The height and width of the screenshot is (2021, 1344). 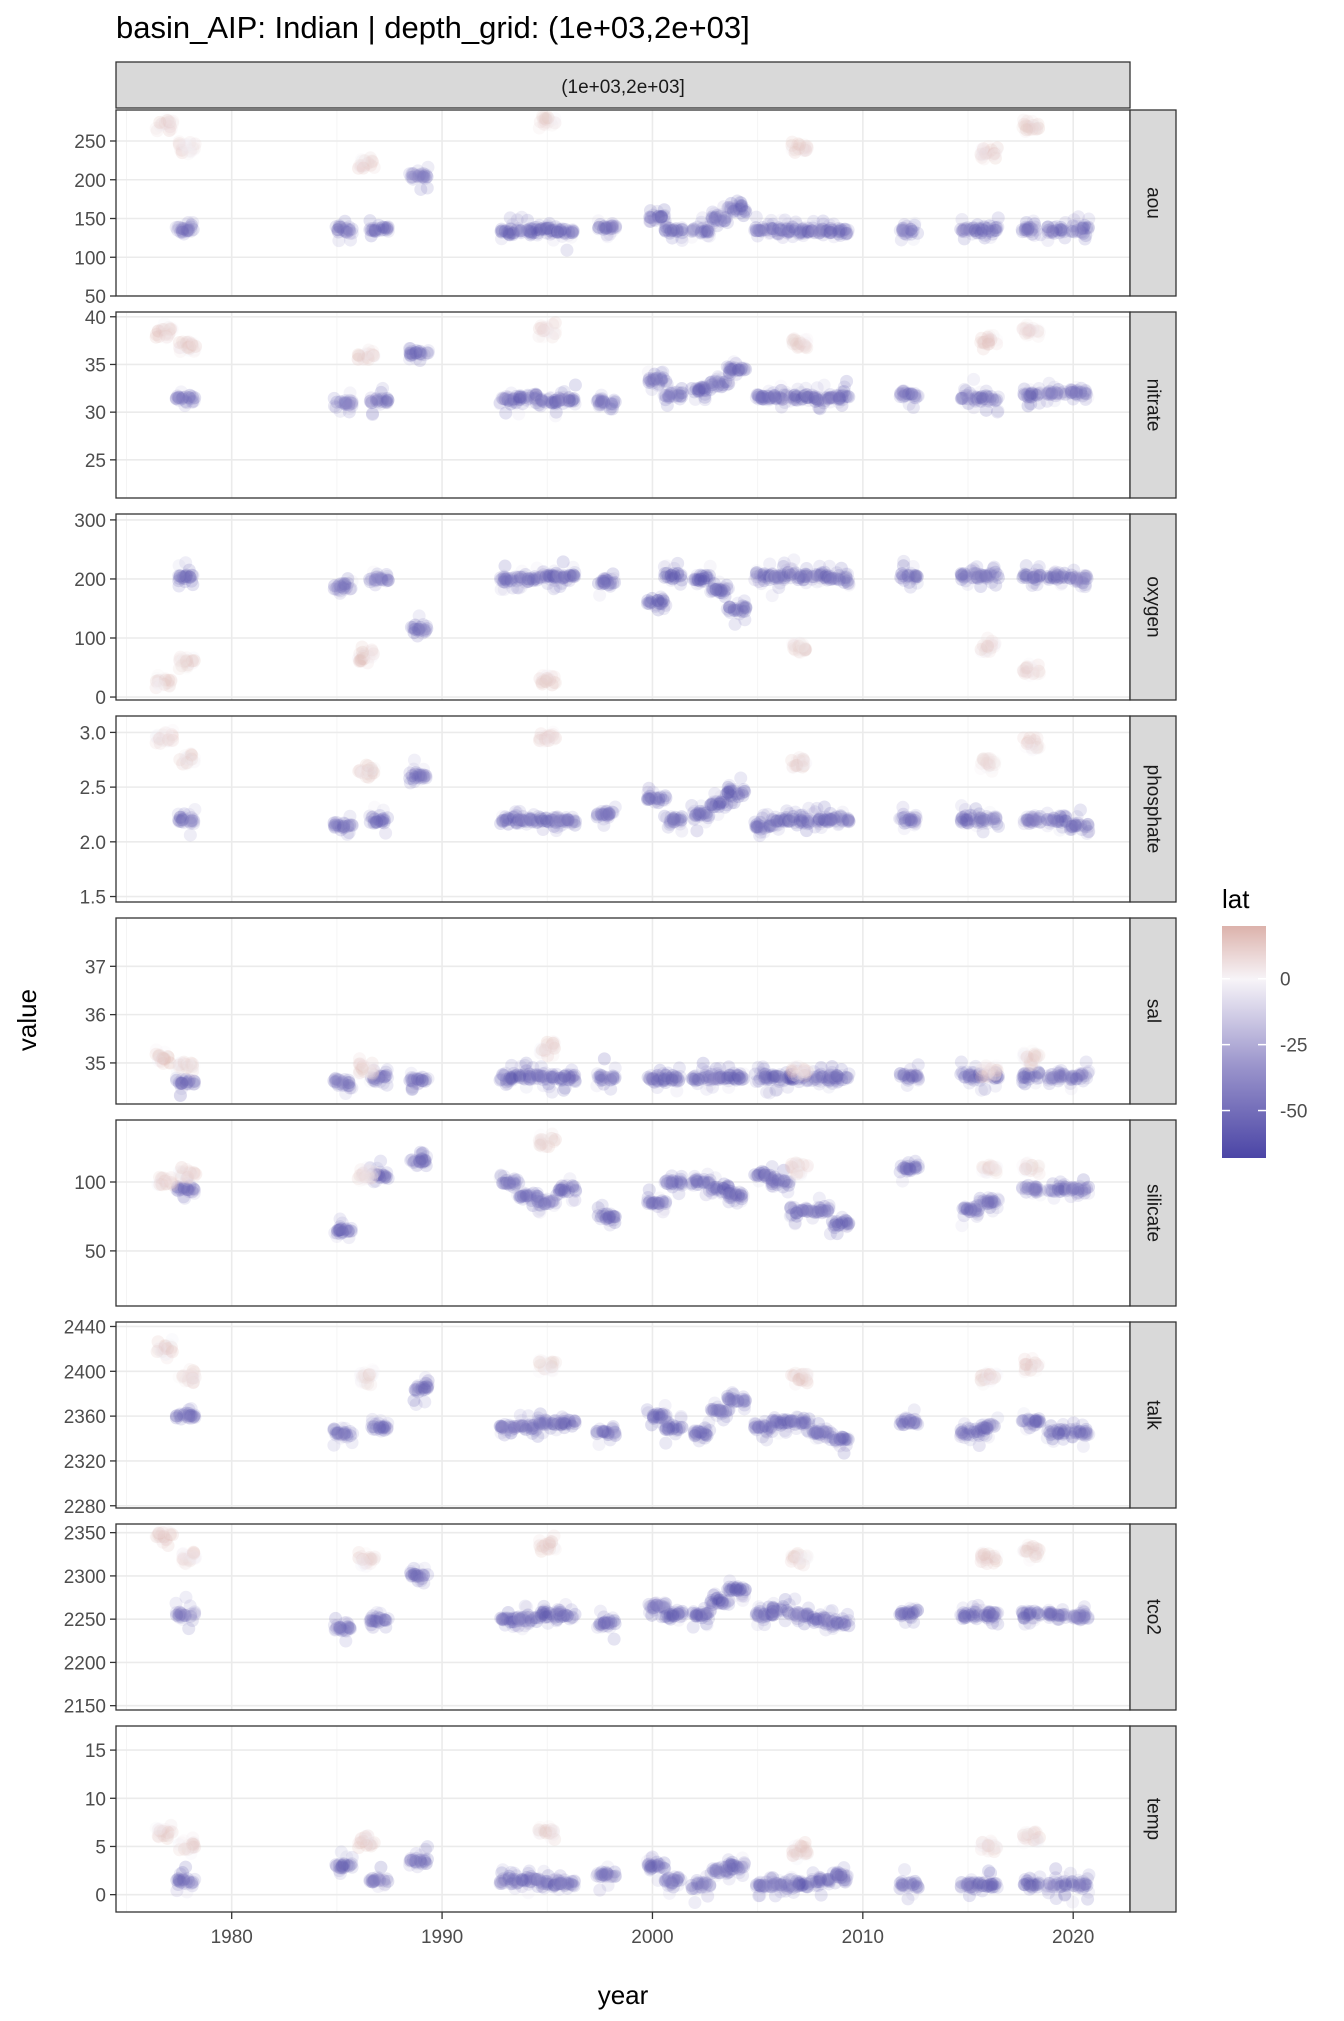 What do you see at coordinates (90, 521) in the screenshot?
I see `y-tick-label: 300` at bounding box center [90, 521].